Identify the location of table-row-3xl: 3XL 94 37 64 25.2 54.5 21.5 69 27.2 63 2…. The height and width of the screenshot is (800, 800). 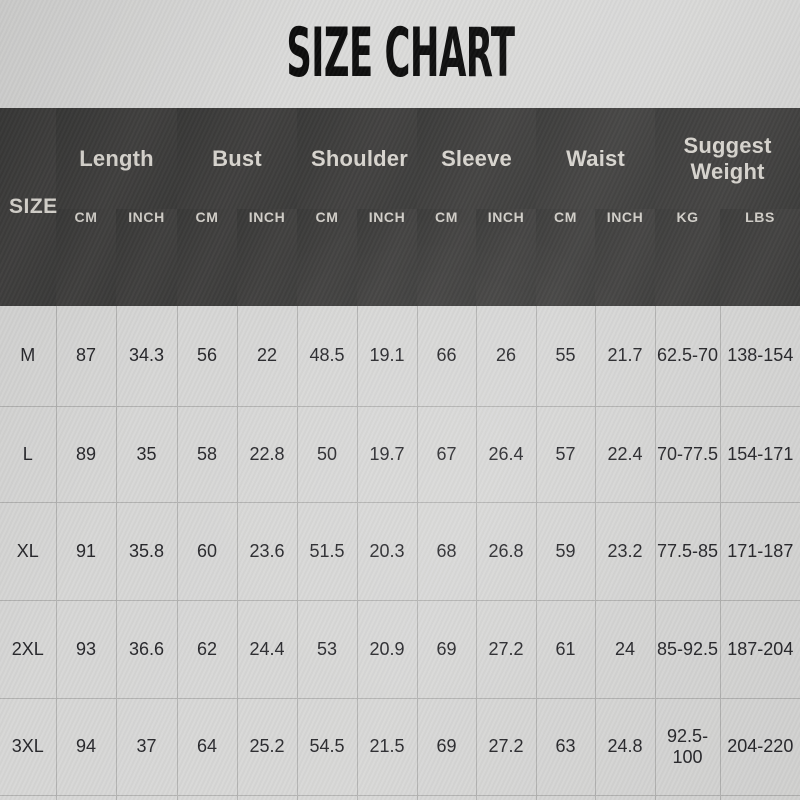
(400, 746).